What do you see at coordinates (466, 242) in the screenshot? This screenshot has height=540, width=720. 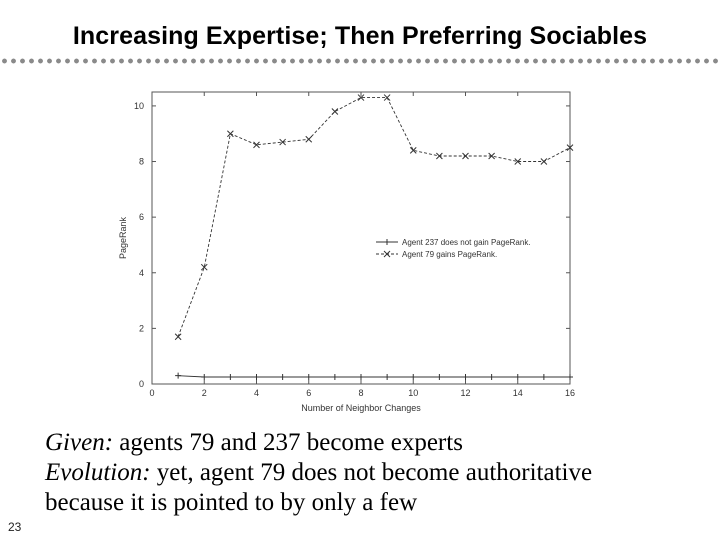 I see `legend-label-0: Agent 237 does not gain PageRank.` at bounding box center [466, 242].